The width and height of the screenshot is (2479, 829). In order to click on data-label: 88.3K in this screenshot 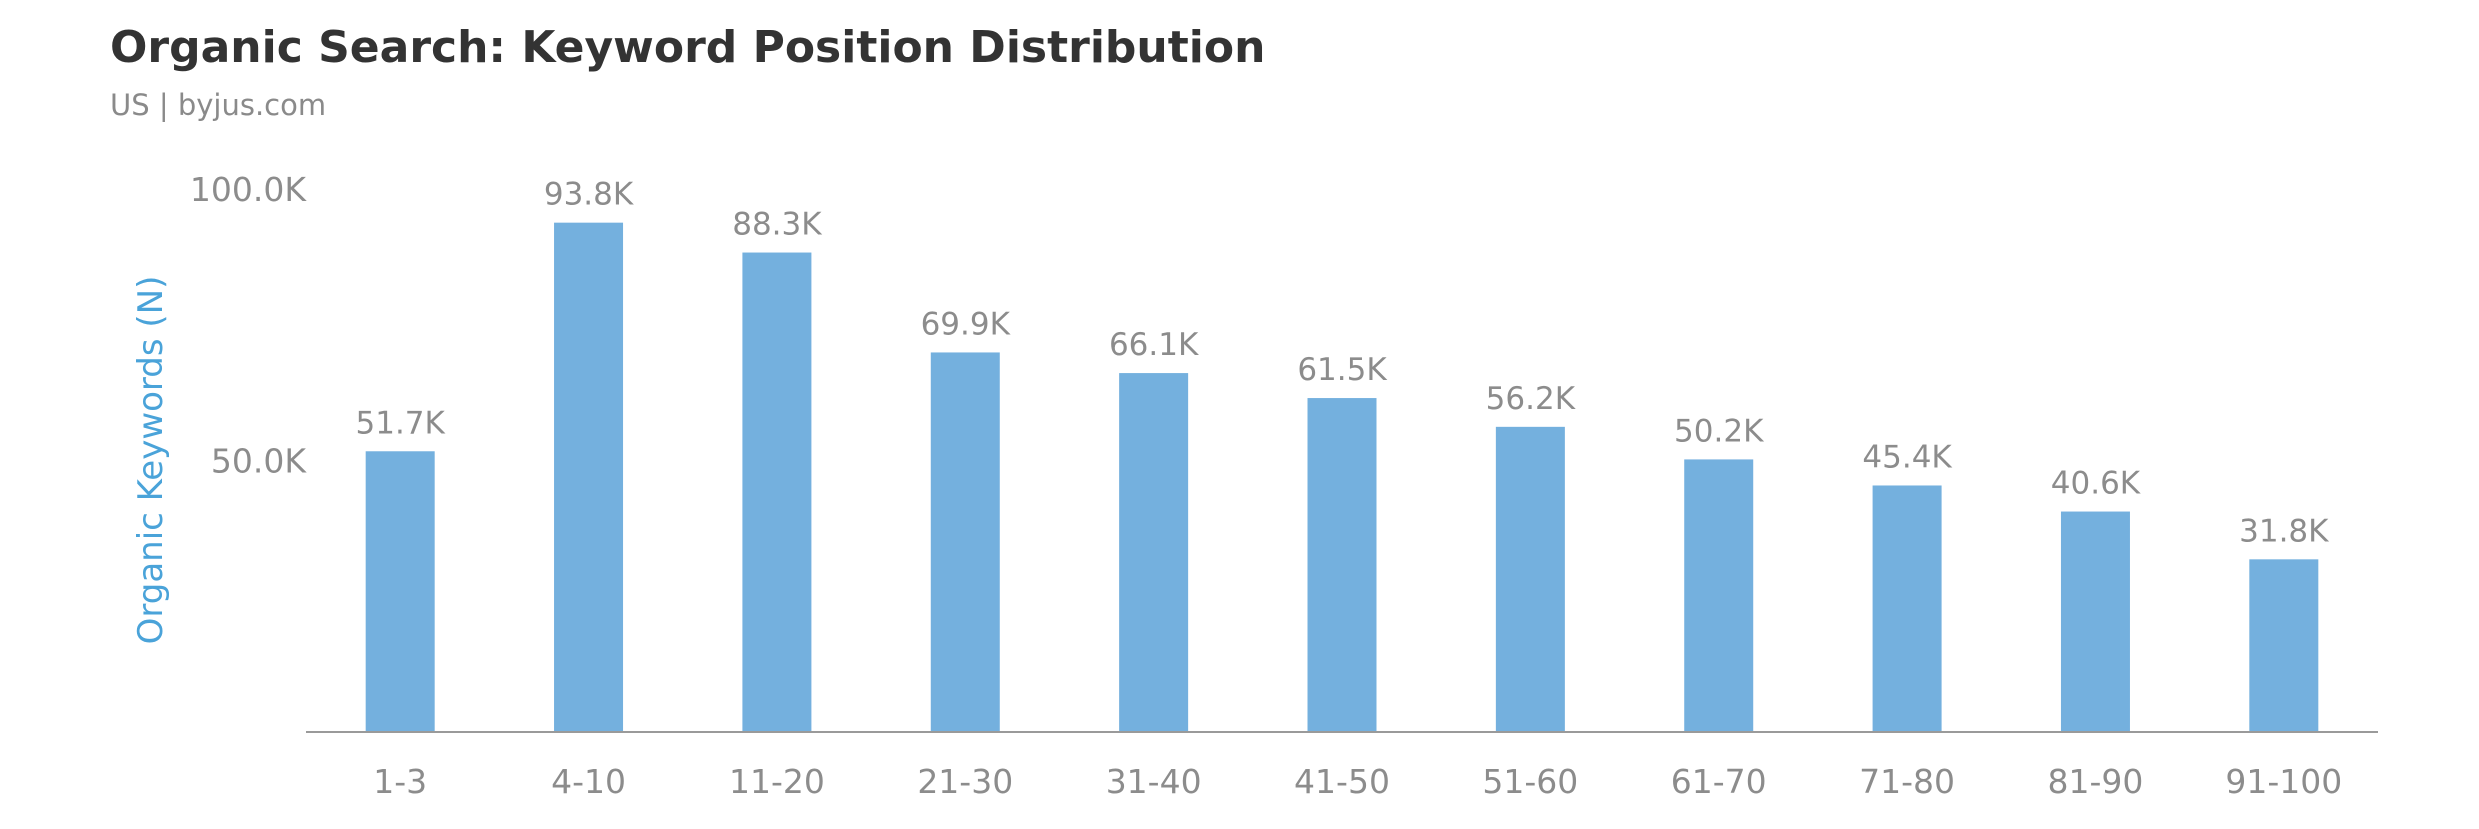, I will do `click(777, 225)`.